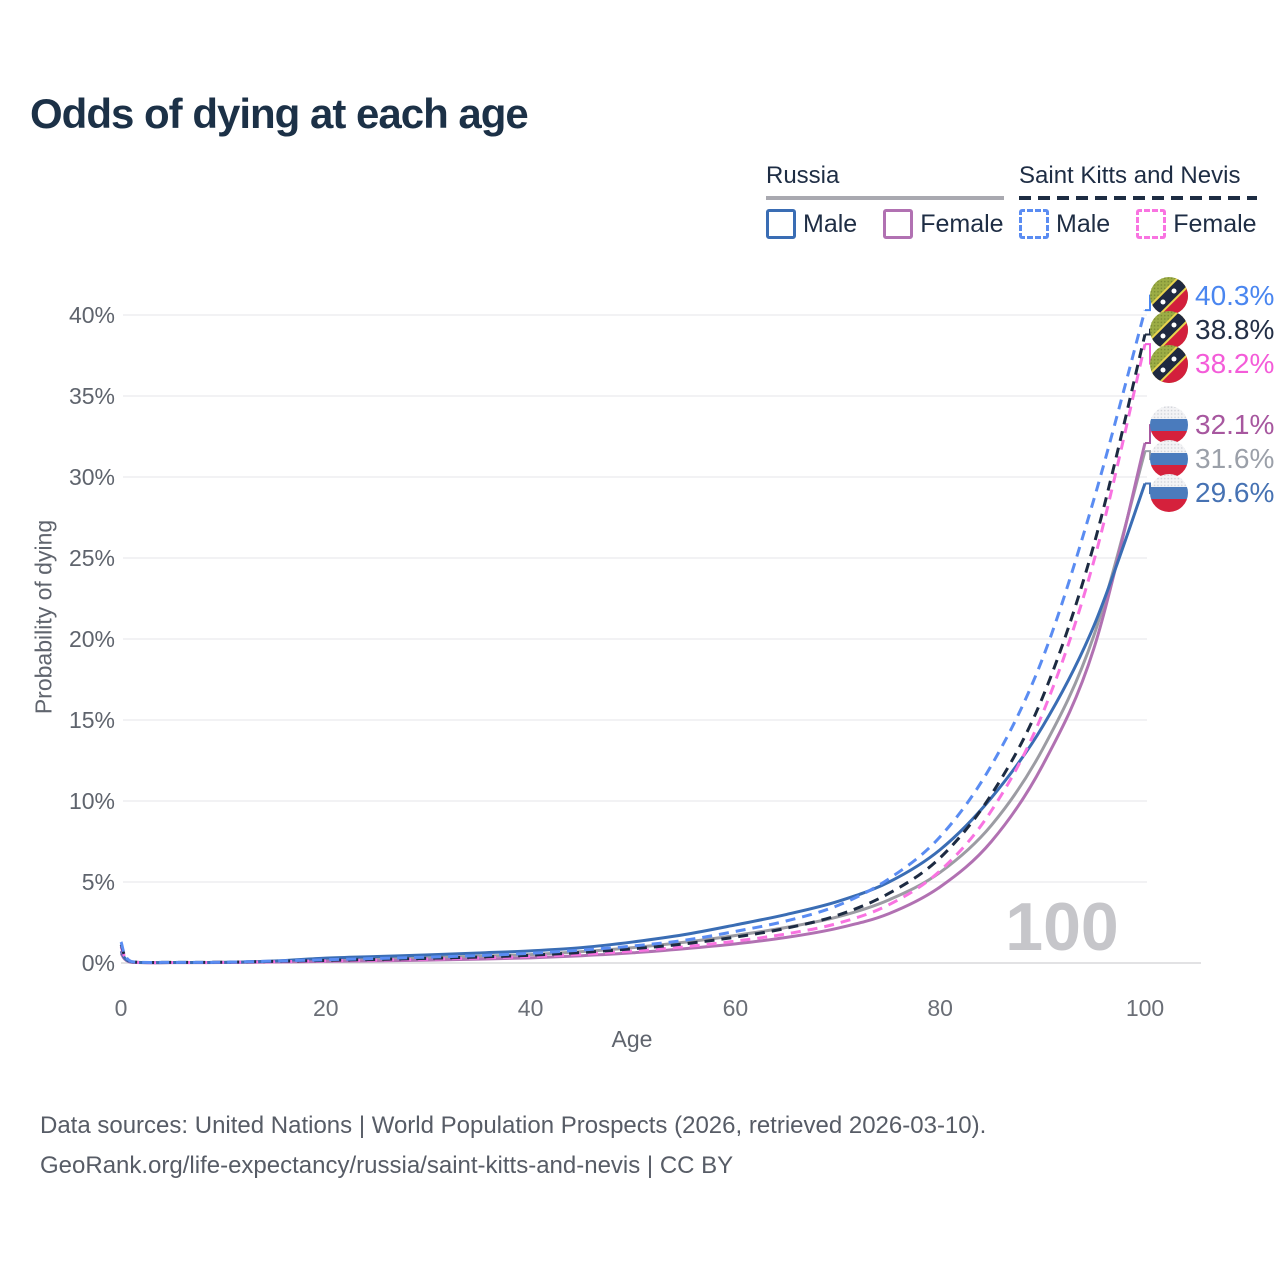 The image size is (1280, 1280). What do you see at coordinates (92, 720) in the screenshot?
I see `y-tick-label: 15%` at bounding box center [92, 720].